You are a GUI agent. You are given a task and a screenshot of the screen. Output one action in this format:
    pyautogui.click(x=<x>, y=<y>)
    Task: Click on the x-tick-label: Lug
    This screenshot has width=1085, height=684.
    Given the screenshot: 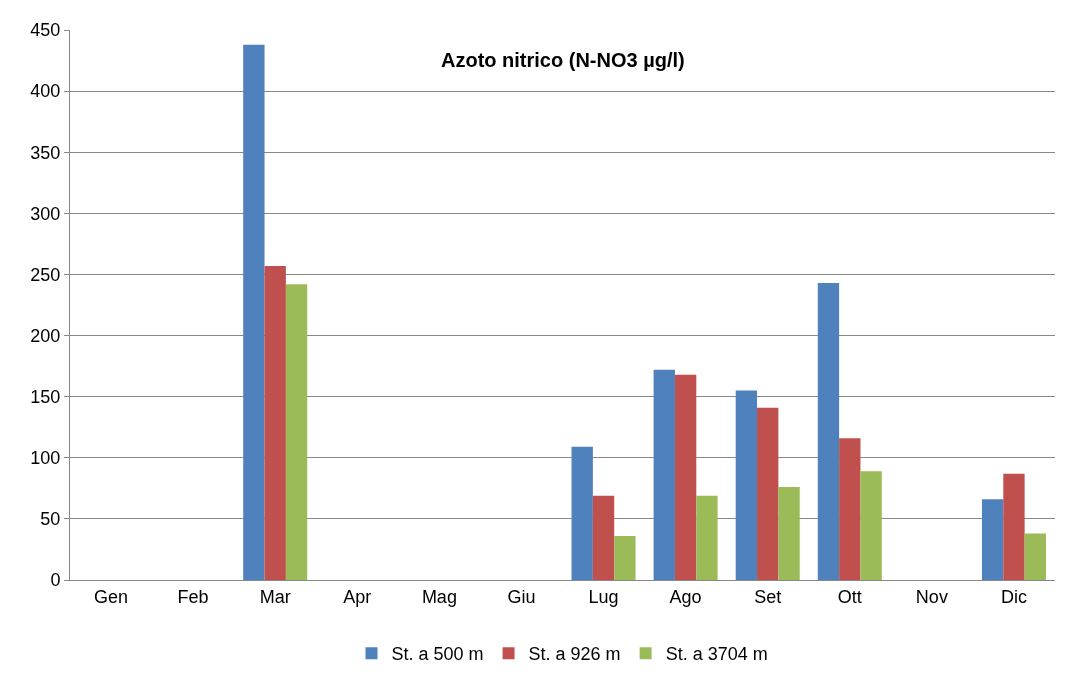 What is the action you would take?
    pyautogui.click(x=603, y=596)
    